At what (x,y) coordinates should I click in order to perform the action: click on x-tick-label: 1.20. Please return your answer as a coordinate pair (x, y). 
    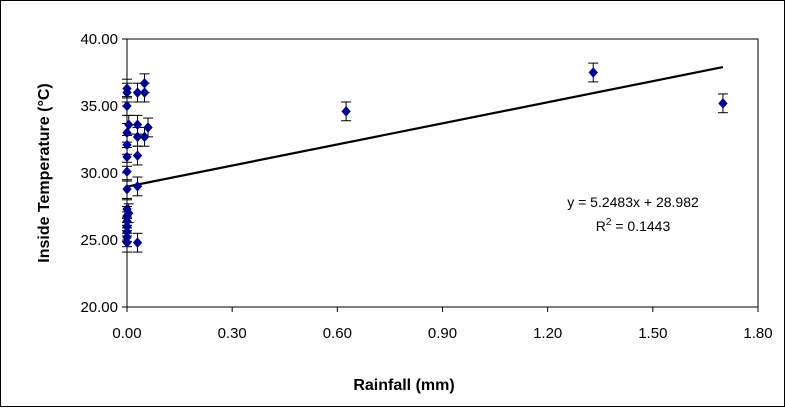
    Looking at the image, I should click on (547, 333).